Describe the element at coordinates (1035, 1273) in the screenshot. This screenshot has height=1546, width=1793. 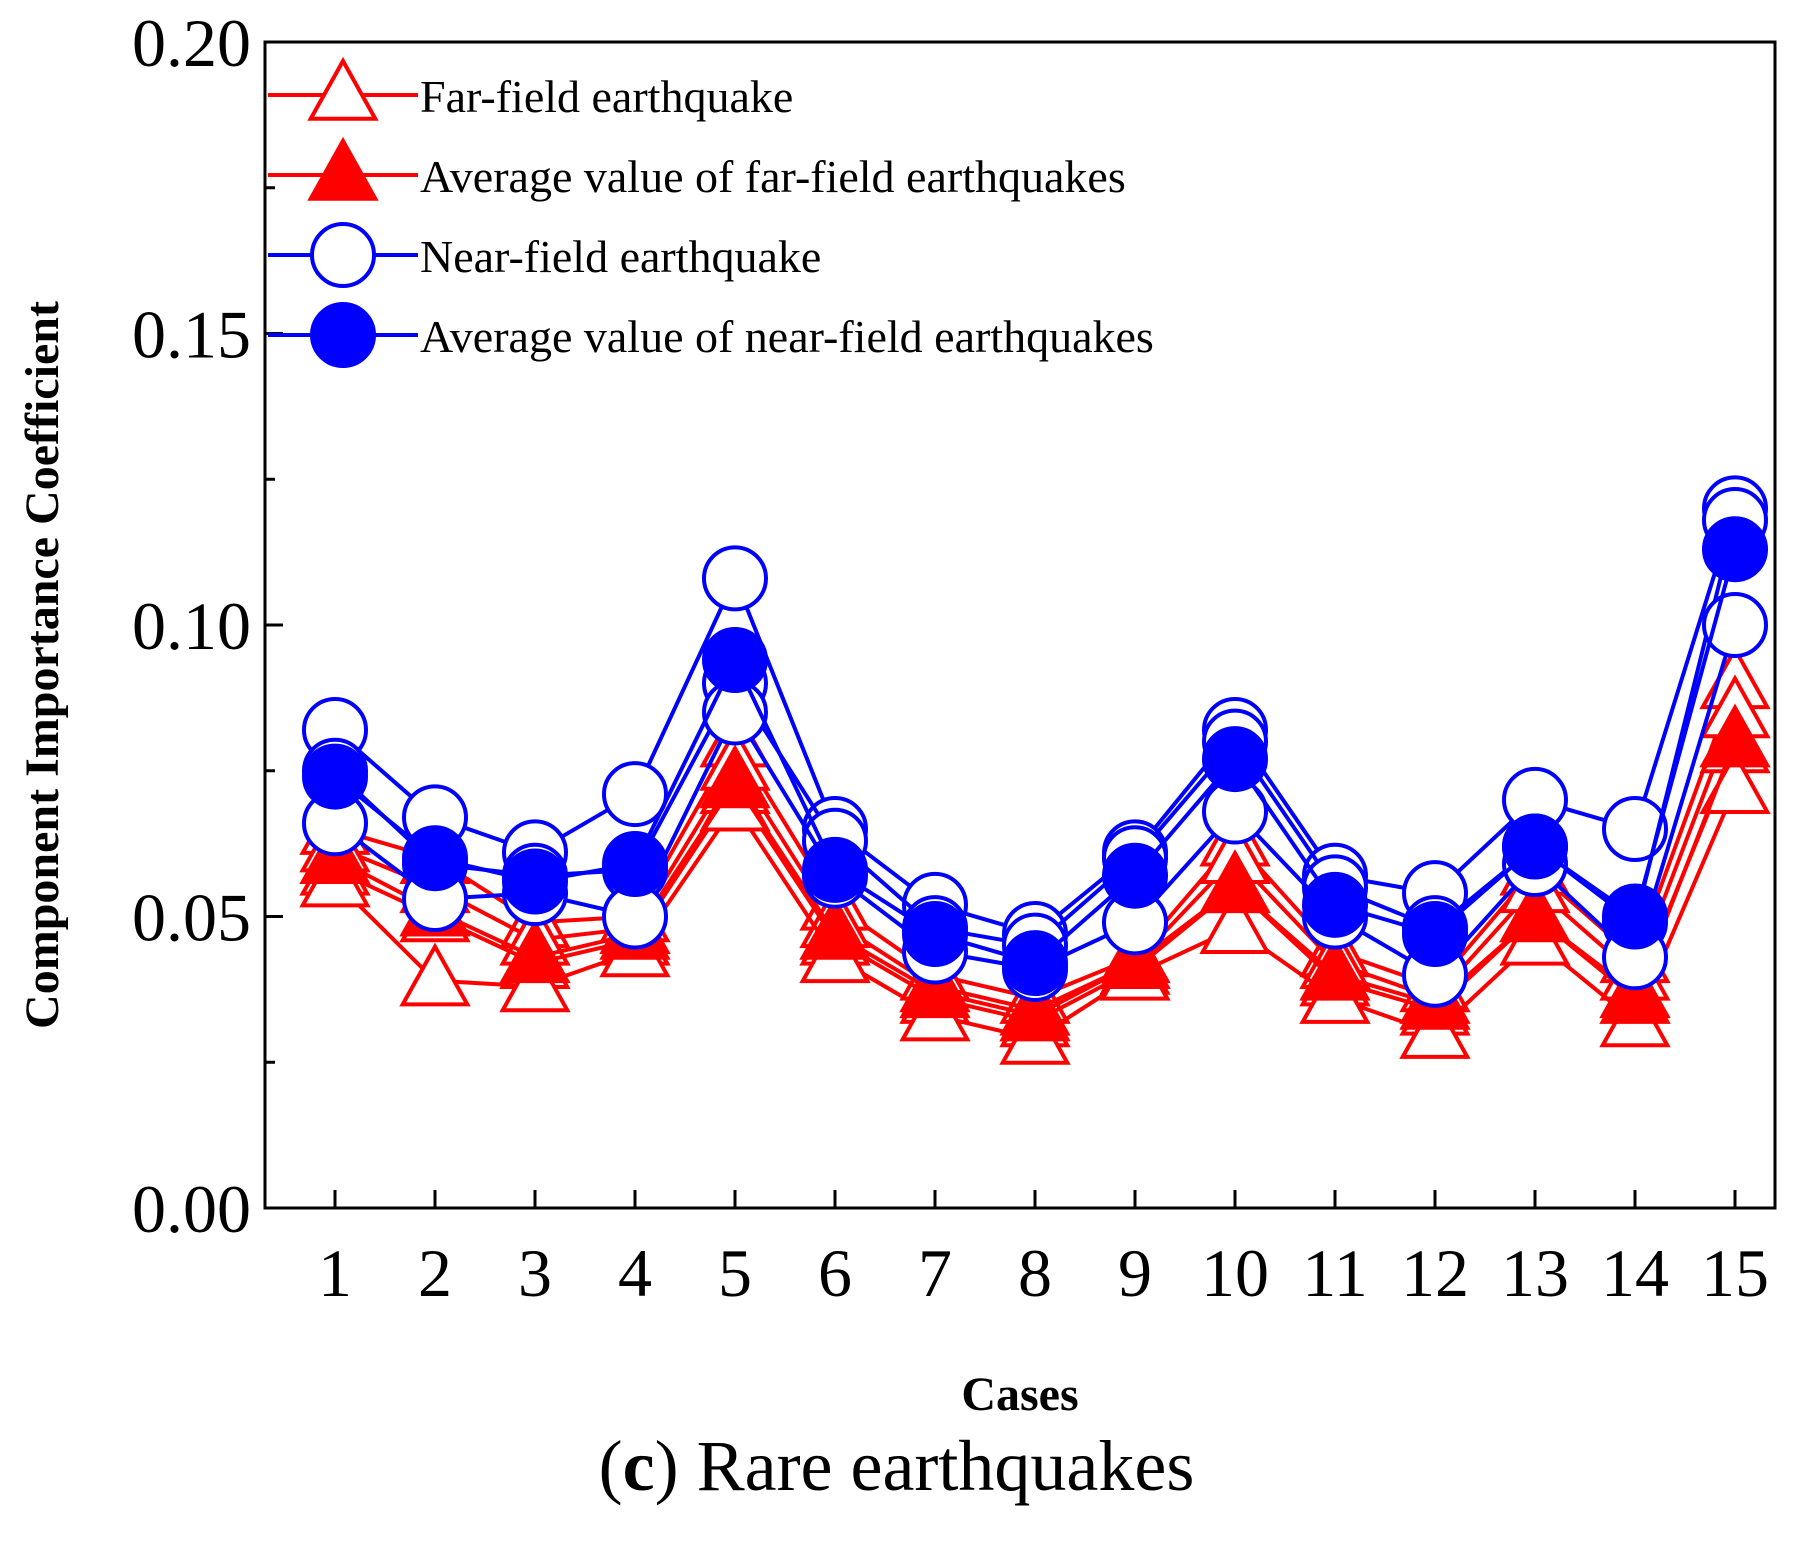
I see `x-tick-label: 8` at that location.